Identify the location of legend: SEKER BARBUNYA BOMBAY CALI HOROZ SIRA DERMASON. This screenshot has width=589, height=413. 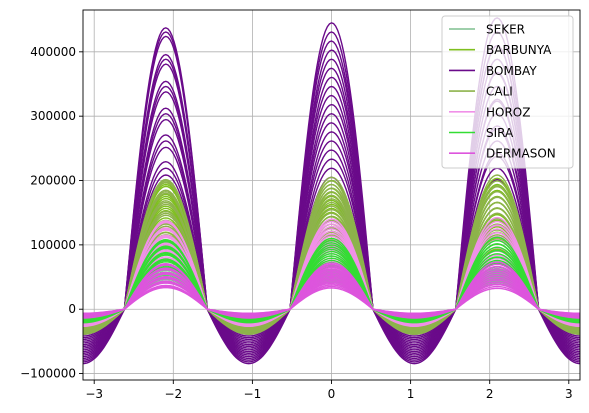
(507, 92).